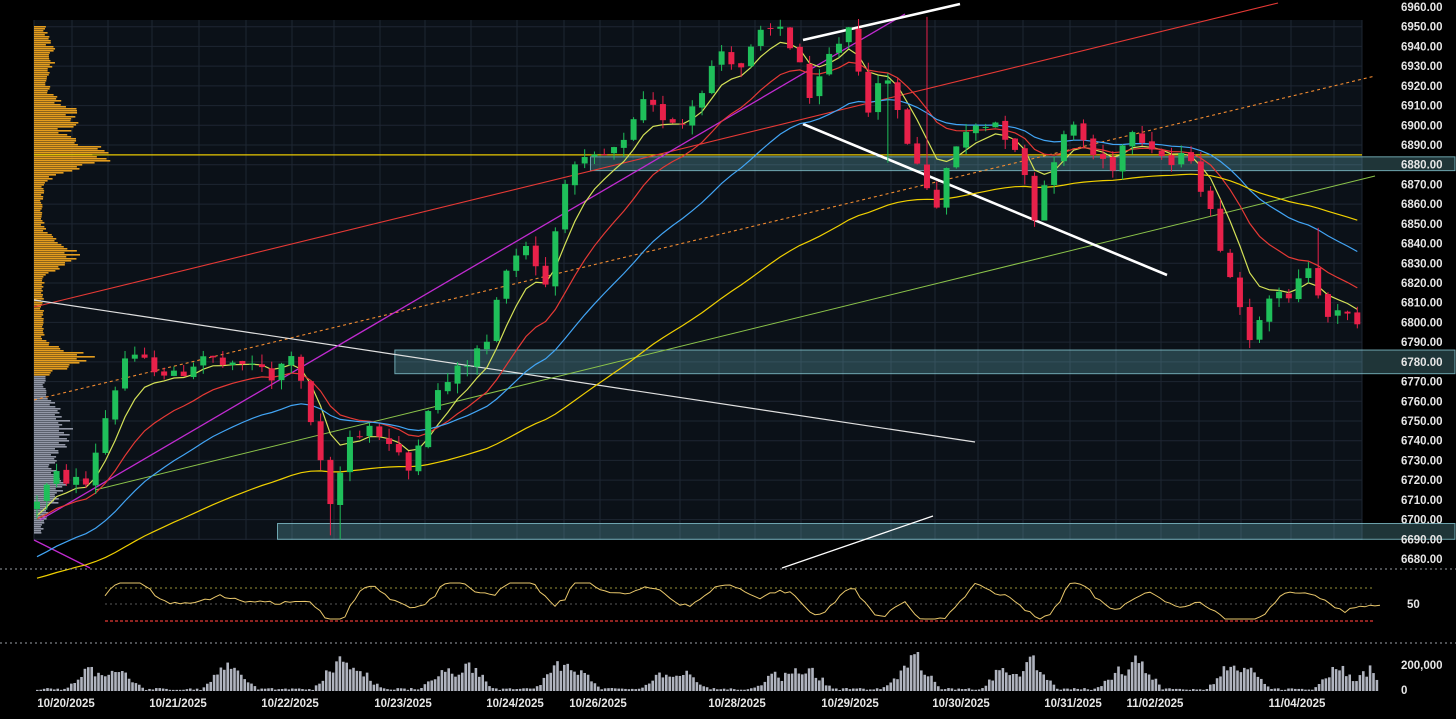 Image resolution: width=1456 pixels, height=719 pixels. What do you see at coordinates (1422, 540) in the screenshot?
I see `price-tick-label: 6690.00` at bounding box center [1422, 540].